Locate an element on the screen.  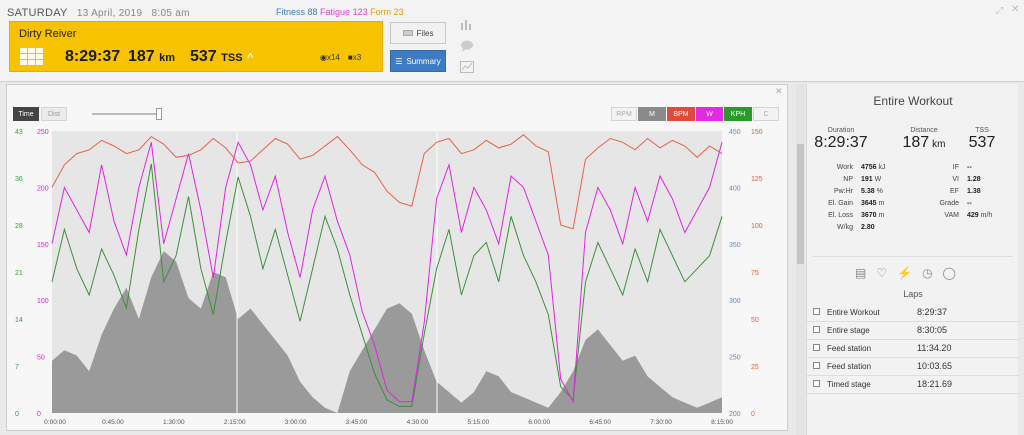
laps-title: Laps is located at coordinates (913, 294).